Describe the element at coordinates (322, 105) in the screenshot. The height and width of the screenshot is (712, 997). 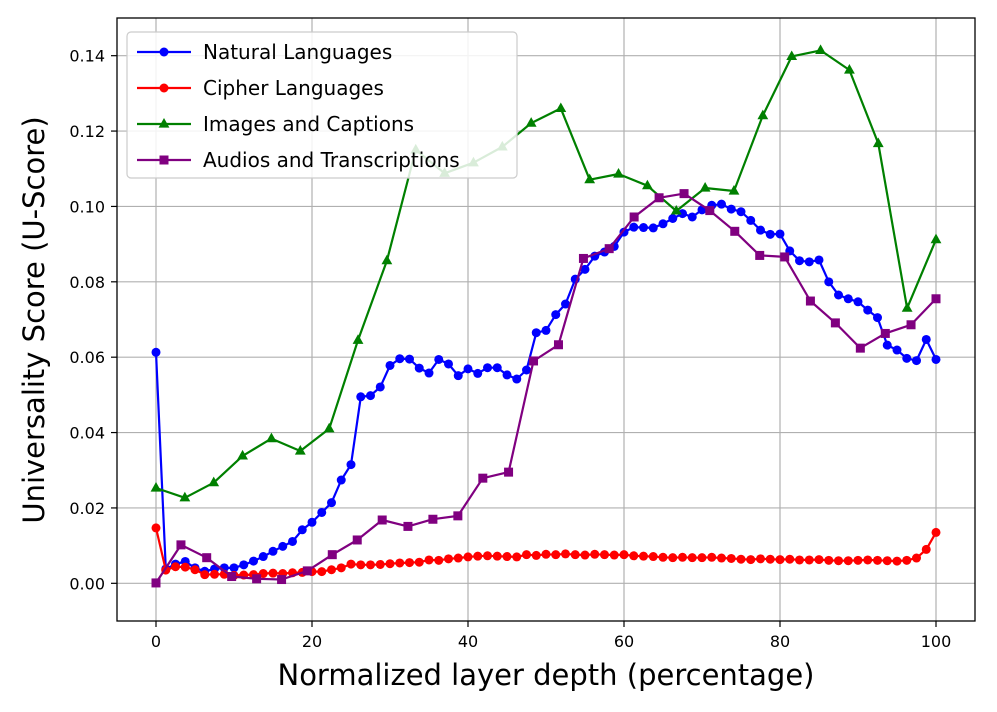
I see `legend-frame` at that location.